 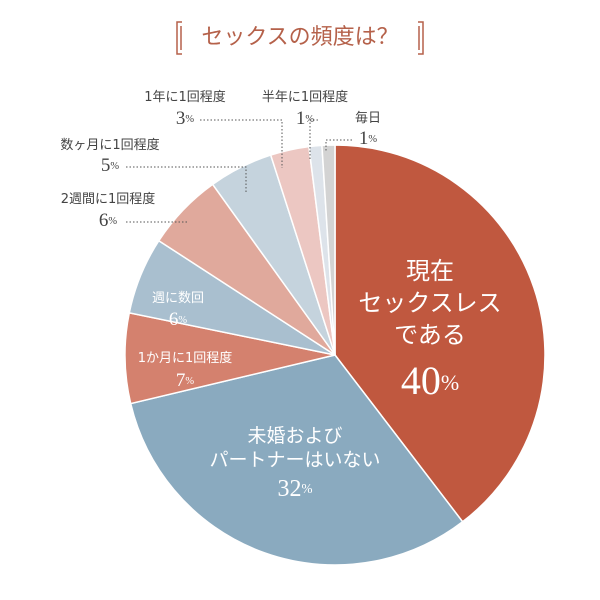 I want to click on value-label: 7%, so click(x=185, y=380).